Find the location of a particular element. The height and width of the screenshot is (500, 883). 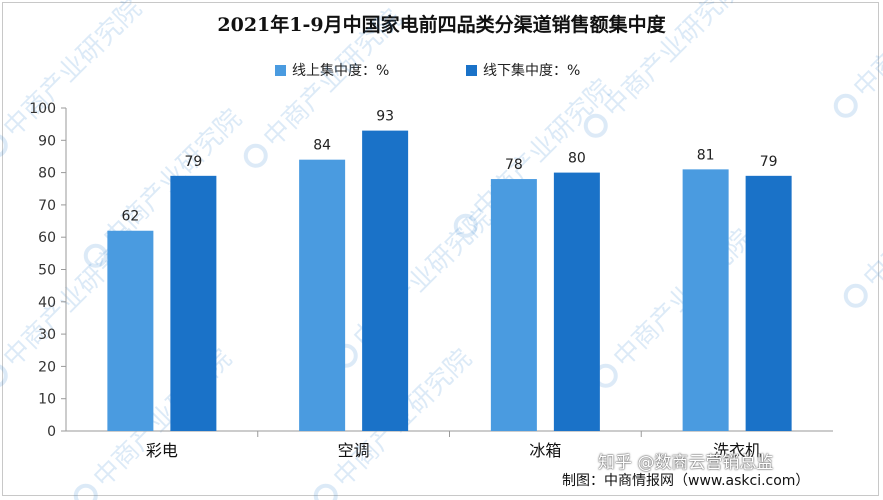

x-tick-label: 彩电 is located at coordinates (162, 450).